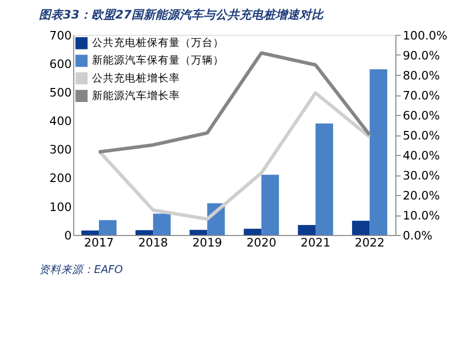  Describe the element at coordinates (68, 235) in the screenshot. I see `y-tick-label: 0` at that location.